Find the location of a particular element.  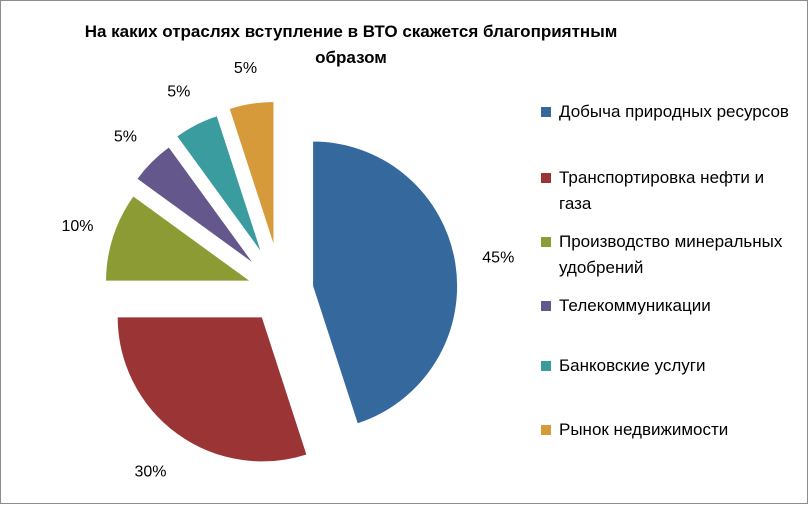

data-label-1: 45% is located at coordinates (498, 258).